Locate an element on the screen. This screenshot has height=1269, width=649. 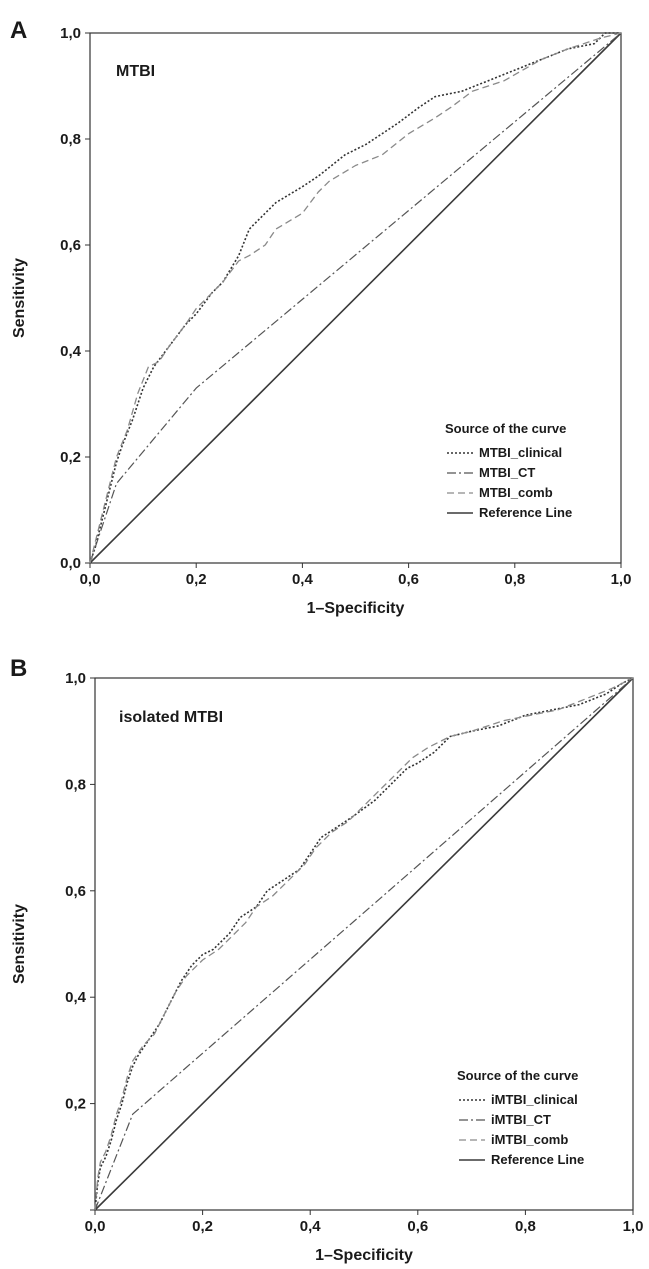
legend-entry: MTBI_CT is located at coordinates (507, 472).